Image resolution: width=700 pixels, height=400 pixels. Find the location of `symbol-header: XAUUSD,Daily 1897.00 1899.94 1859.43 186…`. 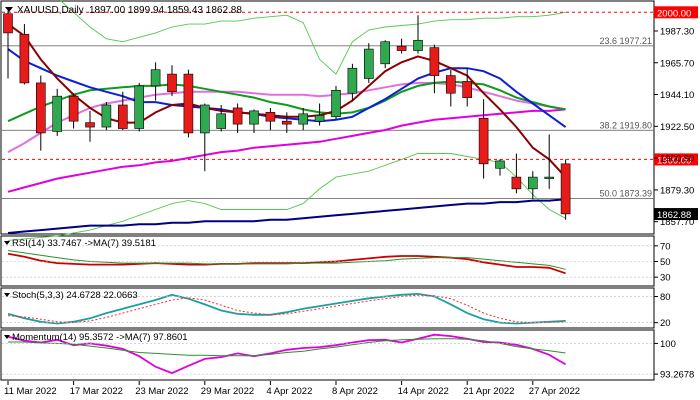

symbol-header: XAUUSD,Daily 1897.00 1899.94 1859.43 186… is located at coordinates (123, 10).